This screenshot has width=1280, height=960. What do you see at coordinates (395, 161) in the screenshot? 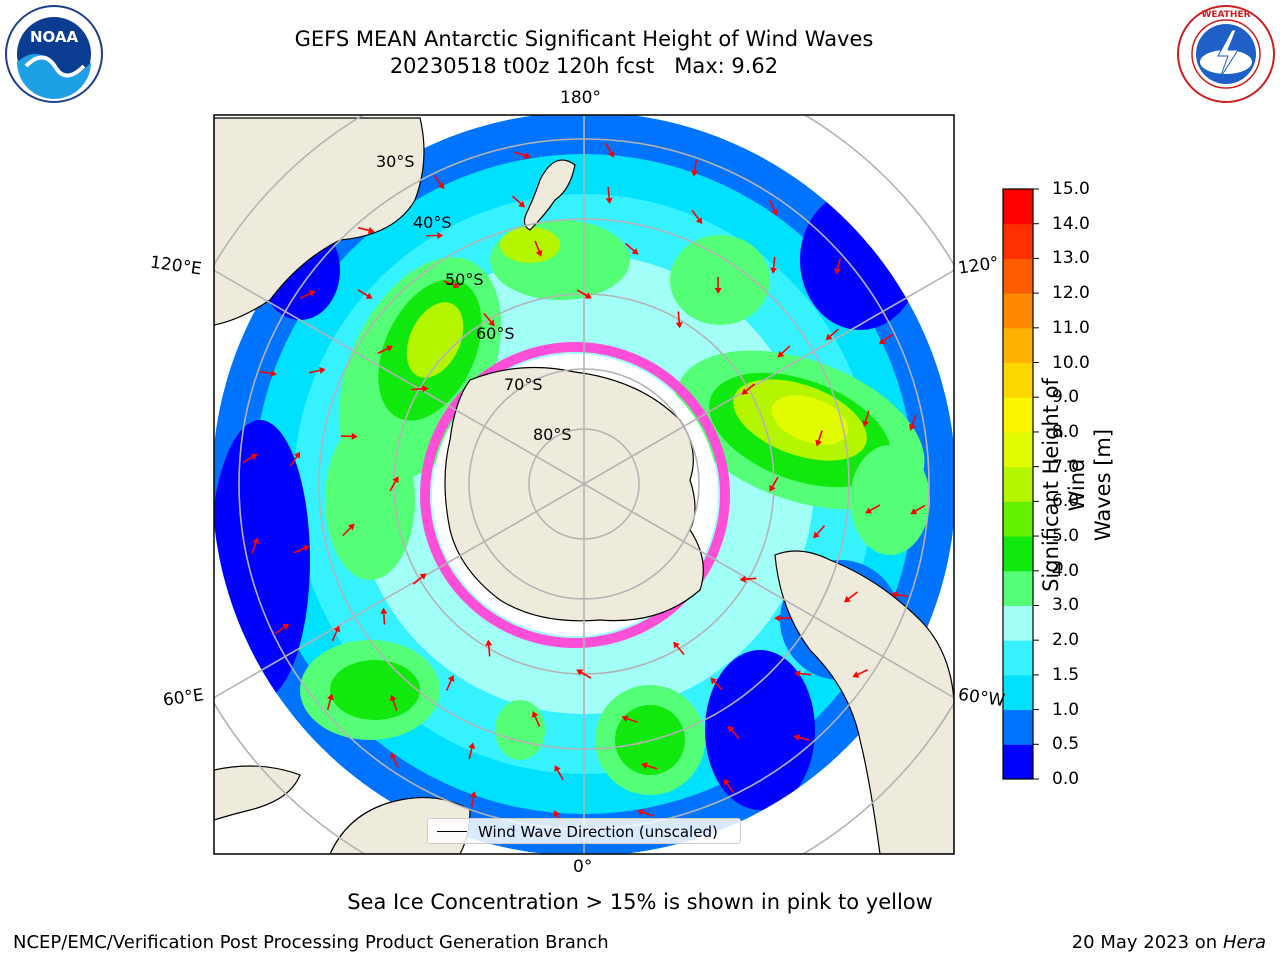
I see `lat-label-30s: 30°S` at bounding box center [395, 161].